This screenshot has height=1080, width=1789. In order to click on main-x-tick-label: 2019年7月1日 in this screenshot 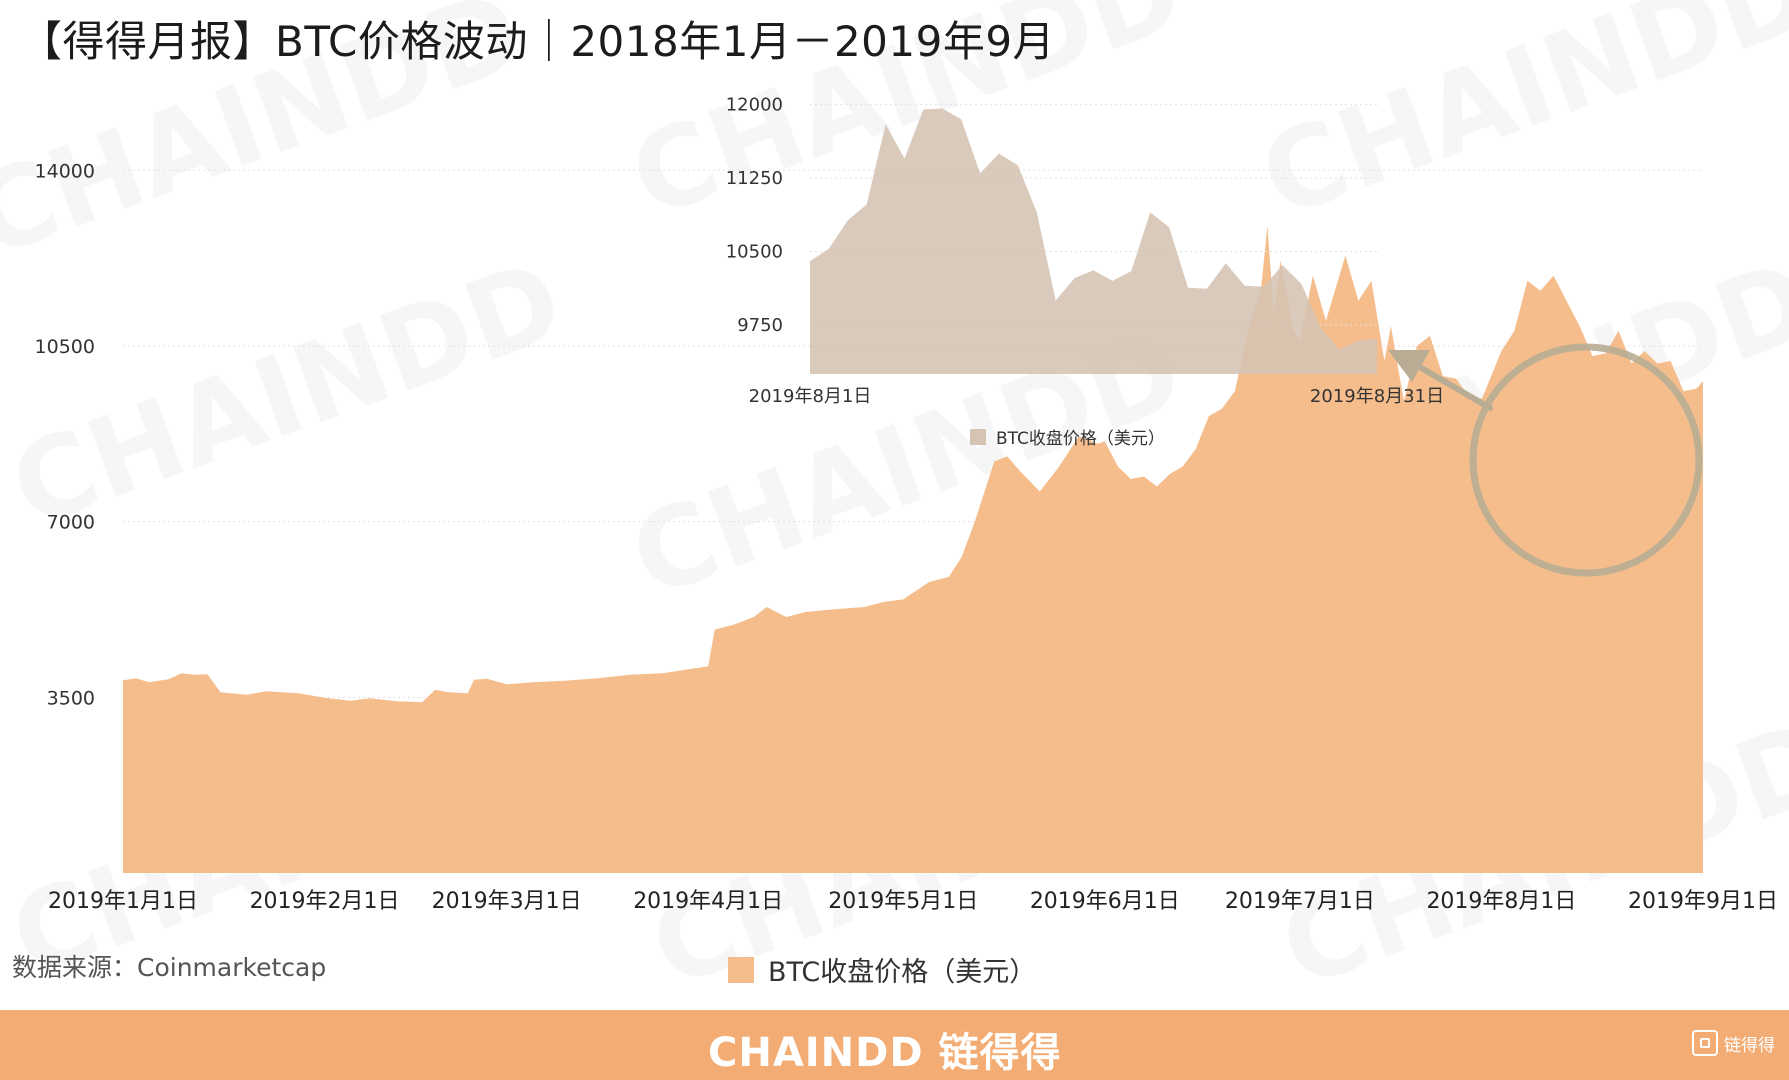, I will do `click(1300, 901)`.